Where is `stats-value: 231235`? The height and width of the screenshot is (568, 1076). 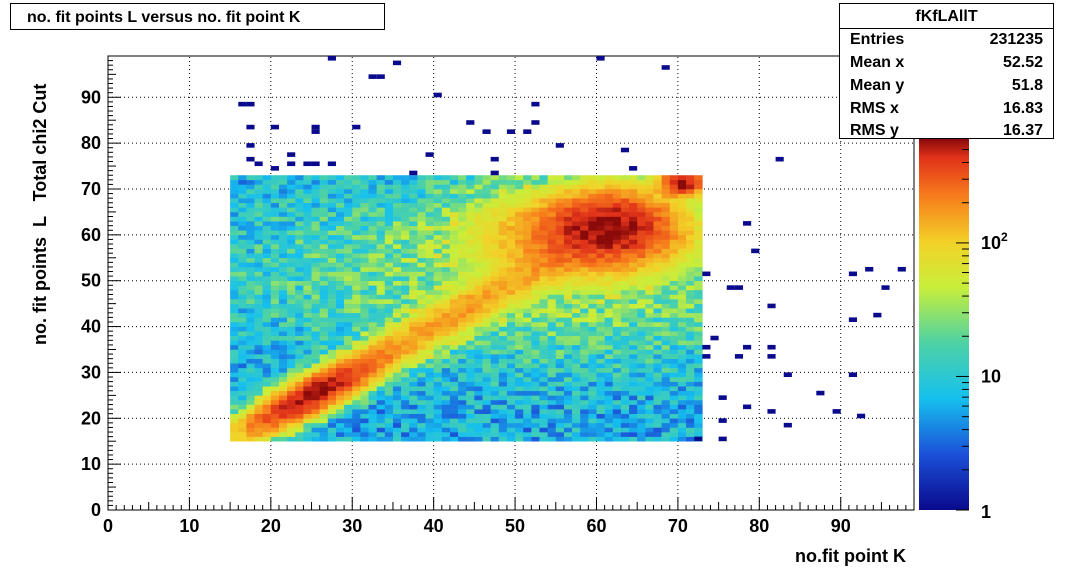
stats-value: 231235 is located at coordinates (1016, 39).